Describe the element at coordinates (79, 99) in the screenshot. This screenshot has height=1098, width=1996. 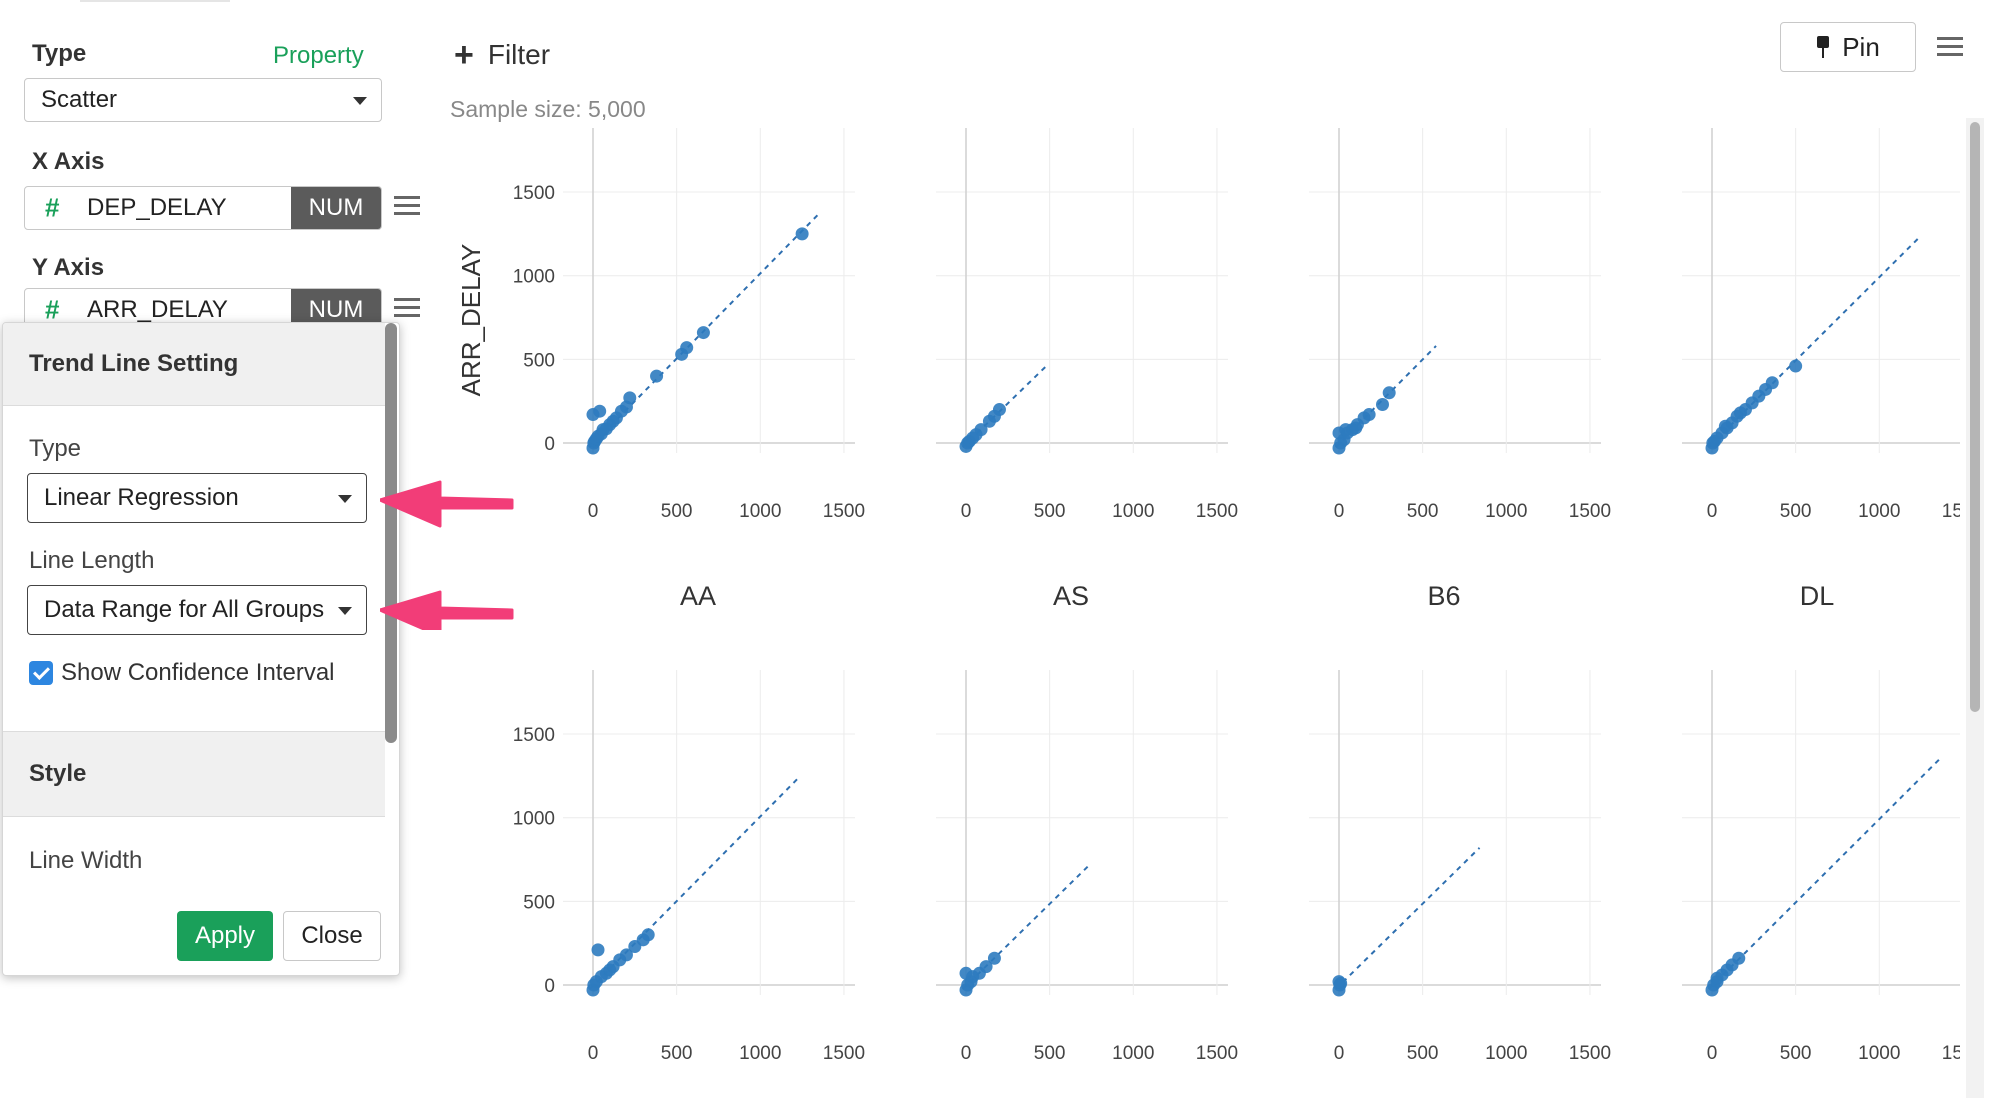
I see `chart-type-value: Scatter` at that location.